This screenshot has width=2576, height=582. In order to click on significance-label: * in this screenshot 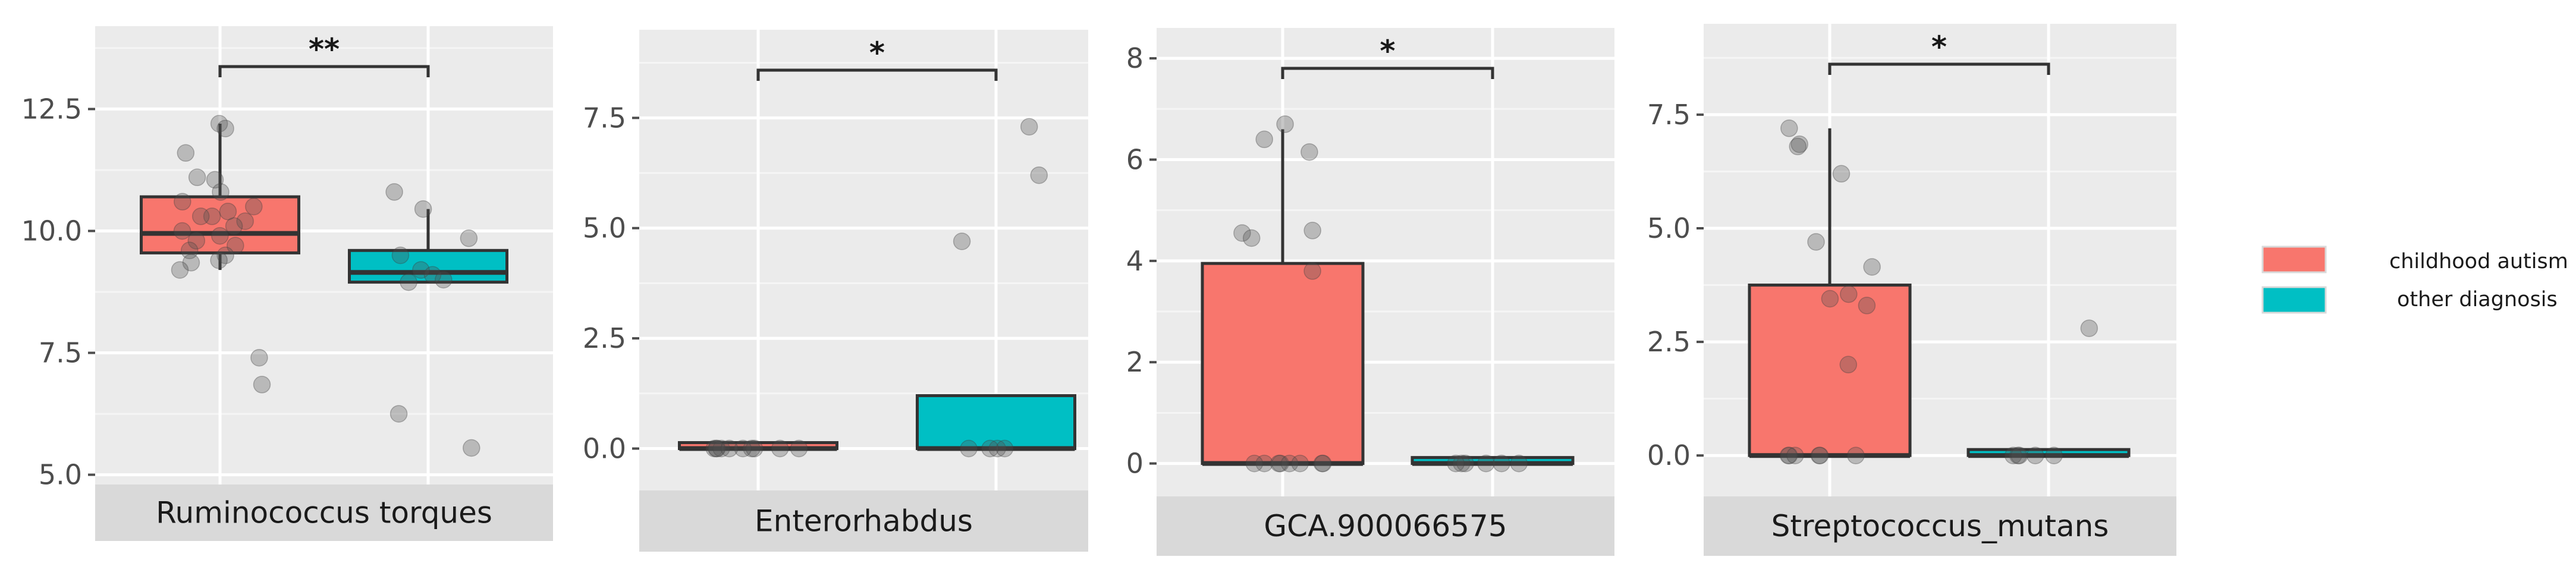, I will do `click(1939, 47)`.